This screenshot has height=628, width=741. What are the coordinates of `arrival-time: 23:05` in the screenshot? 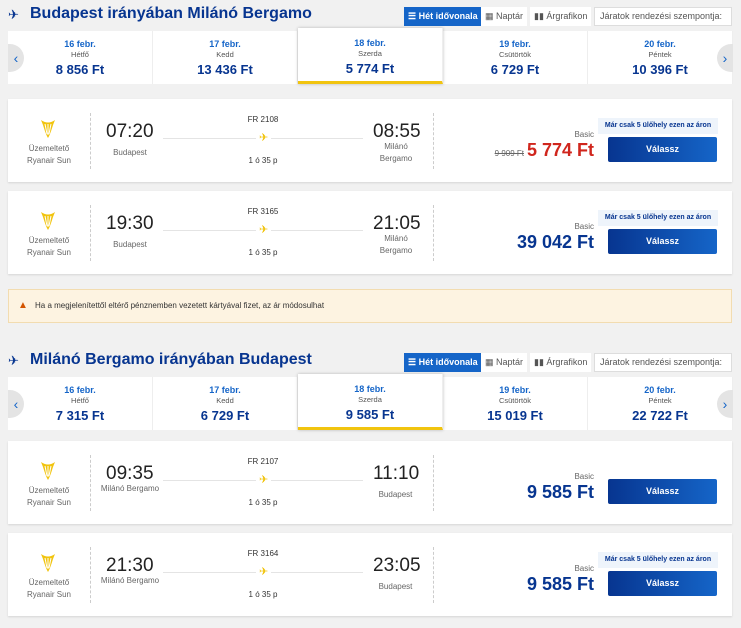 It's located at (397, 565).